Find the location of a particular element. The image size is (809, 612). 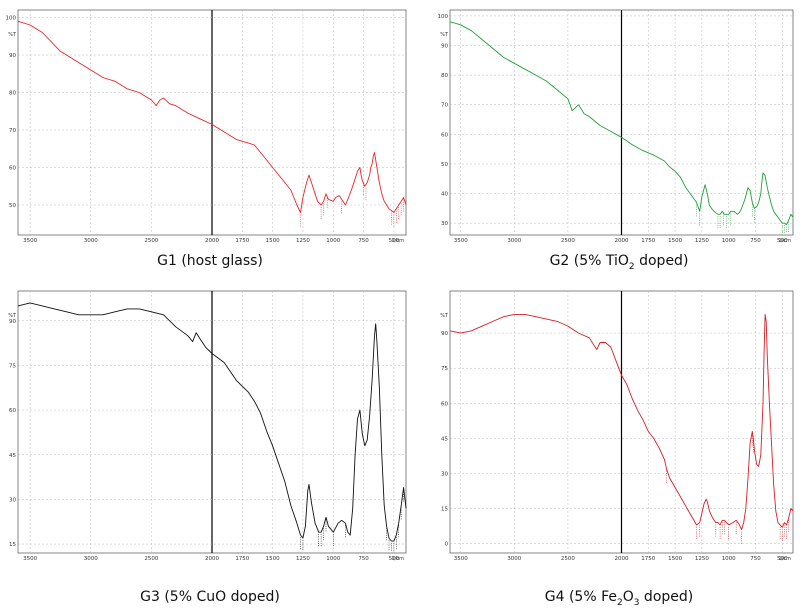

chart-caption-g2: G2 (5% TiO2 doped) is located at coordinates (619, 262).